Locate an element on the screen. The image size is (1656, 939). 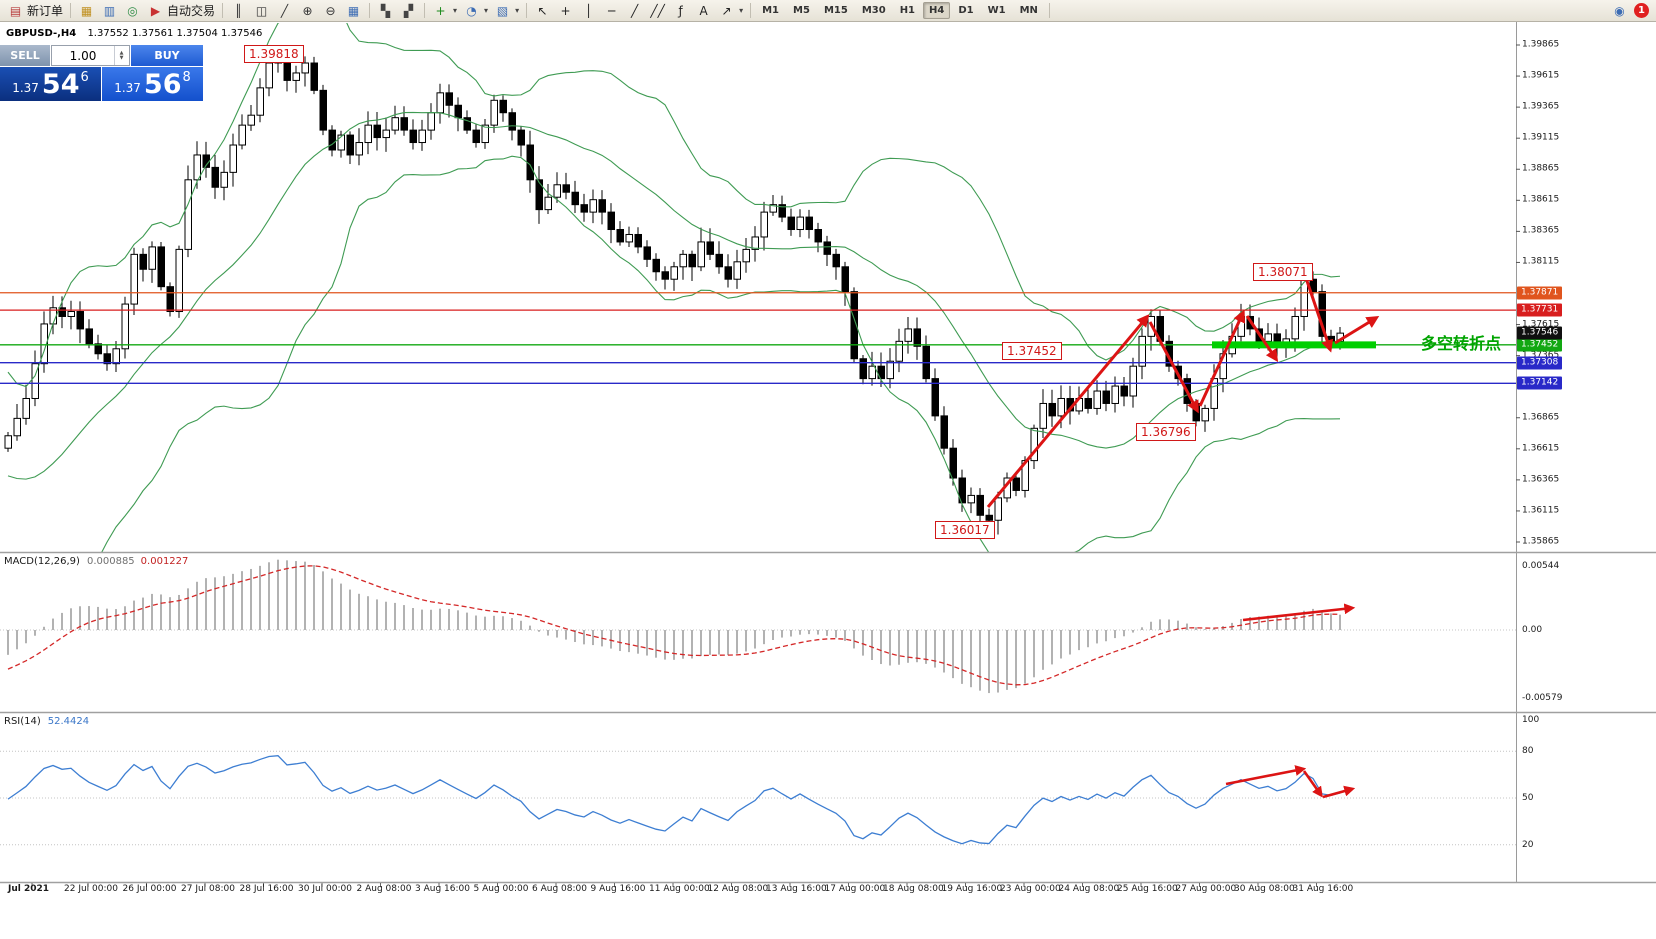
shapes-tool: ↗ is located at coordinates (726, 10).